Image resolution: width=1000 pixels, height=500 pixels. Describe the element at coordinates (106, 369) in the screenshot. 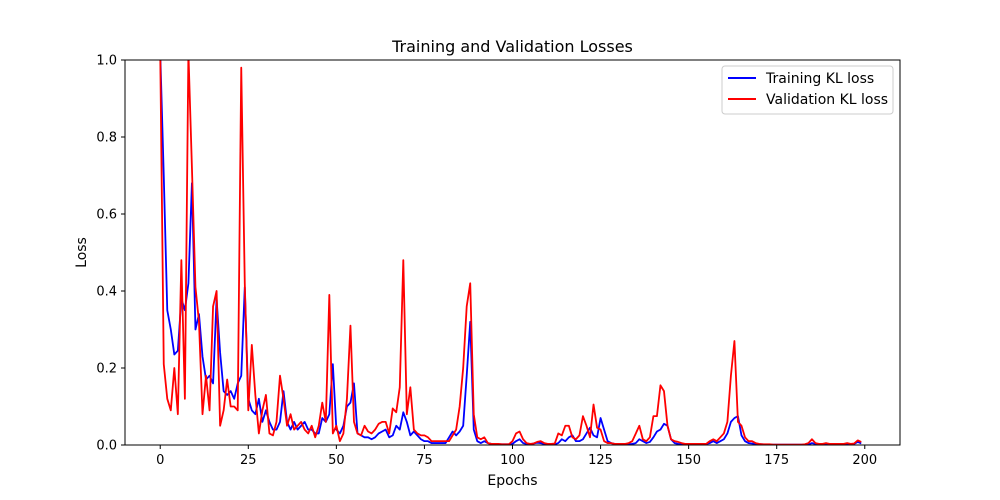

I see `y-tick-label: 0.2` at that location.